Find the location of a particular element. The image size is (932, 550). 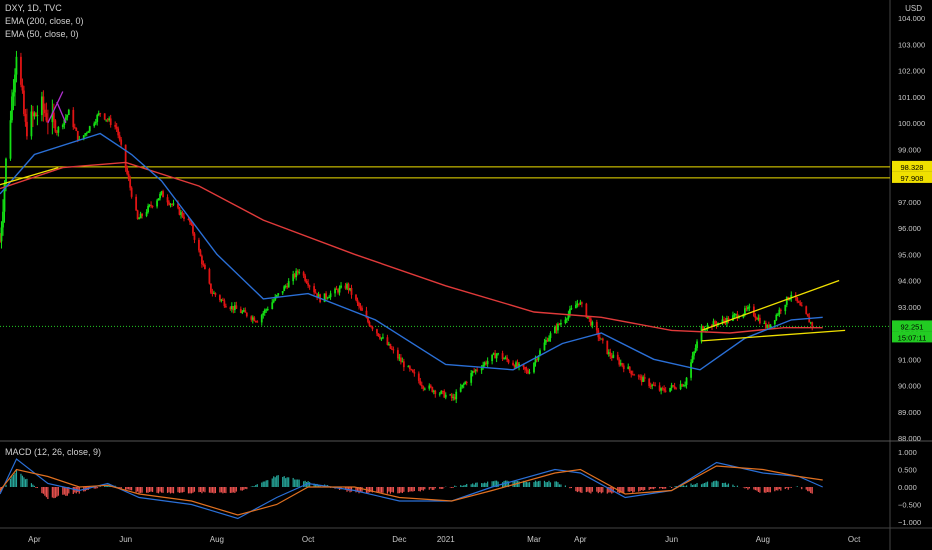

macd-tick-label: 0.000 is located at coordinates (907, 487).